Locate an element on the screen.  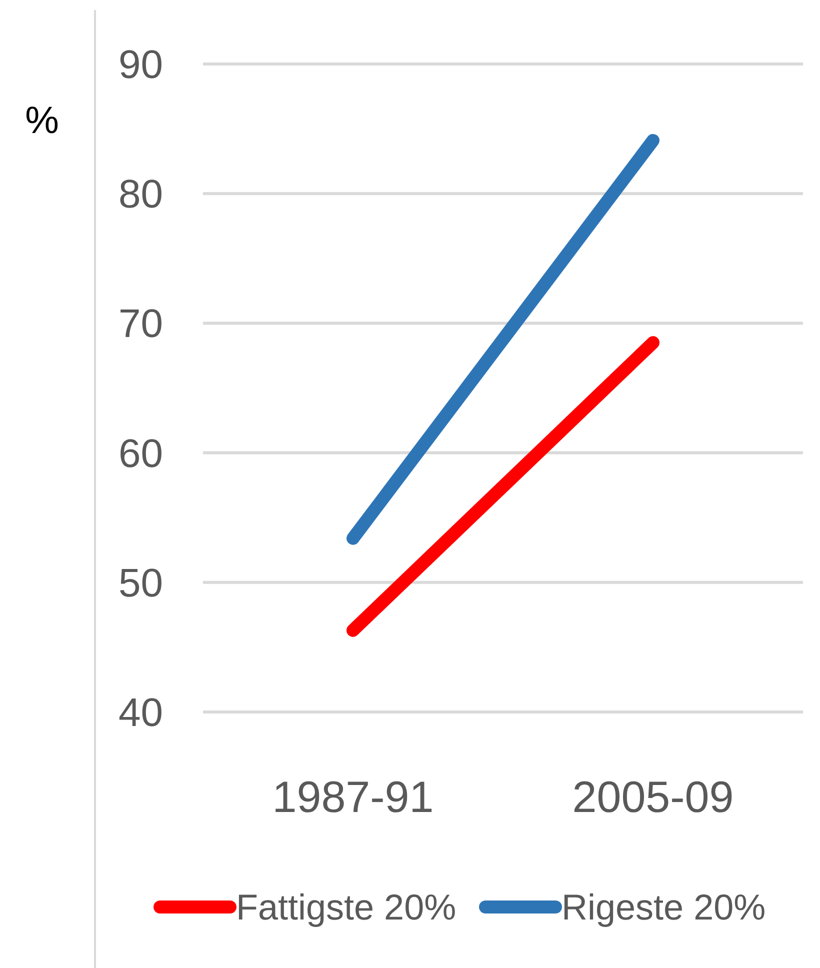
y-tick-label: 60 is located at coordinates (140, 454).